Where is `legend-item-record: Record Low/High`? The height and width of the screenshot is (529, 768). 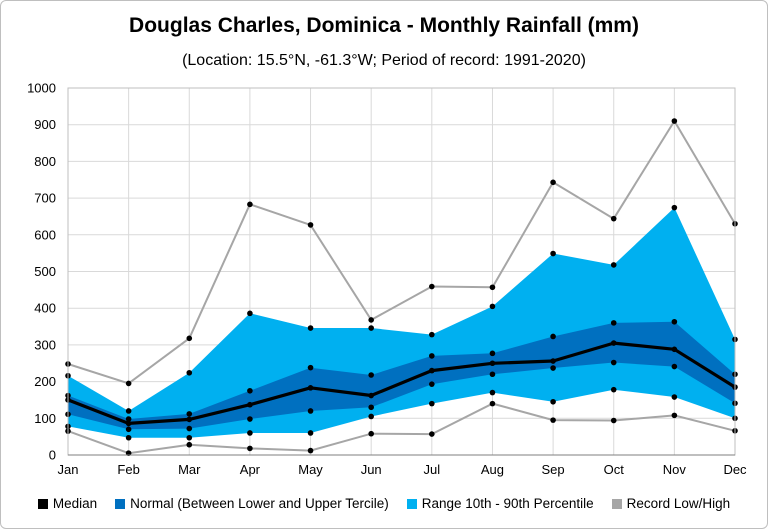 legend-item-record: Record Low/High is located at coordinates (671, 503).